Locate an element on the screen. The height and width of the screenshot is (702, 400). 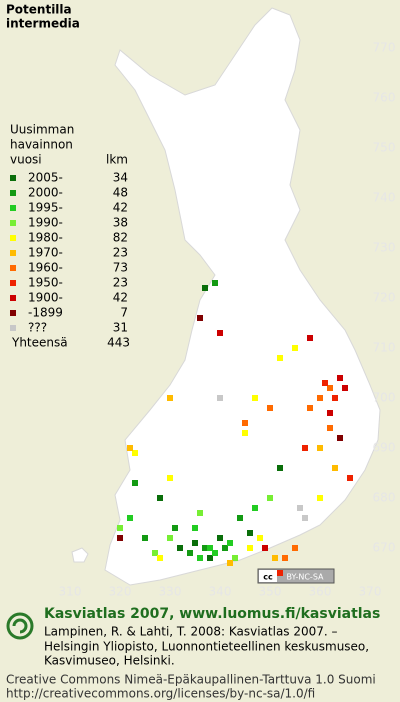
legend-label: 1970- is located at coordinates (45, 253).